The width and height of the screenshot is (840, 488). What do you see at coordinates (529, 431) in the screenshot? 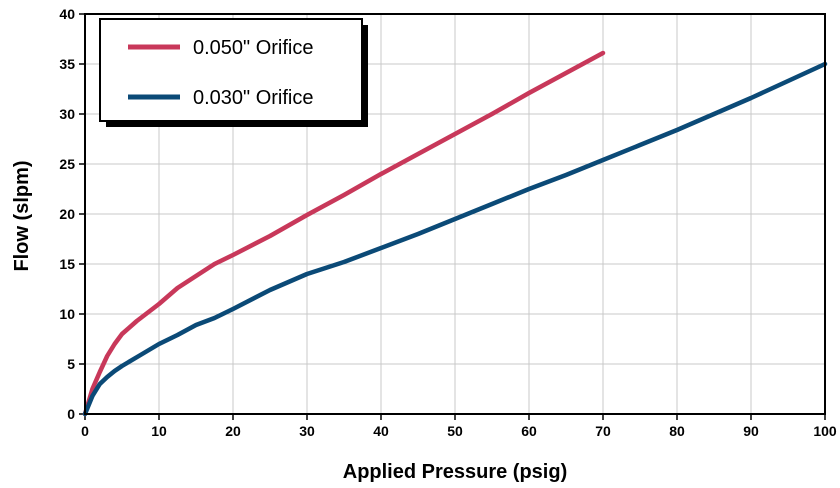
I see `x-tick-label: 60` at bounding box center [529, 431].